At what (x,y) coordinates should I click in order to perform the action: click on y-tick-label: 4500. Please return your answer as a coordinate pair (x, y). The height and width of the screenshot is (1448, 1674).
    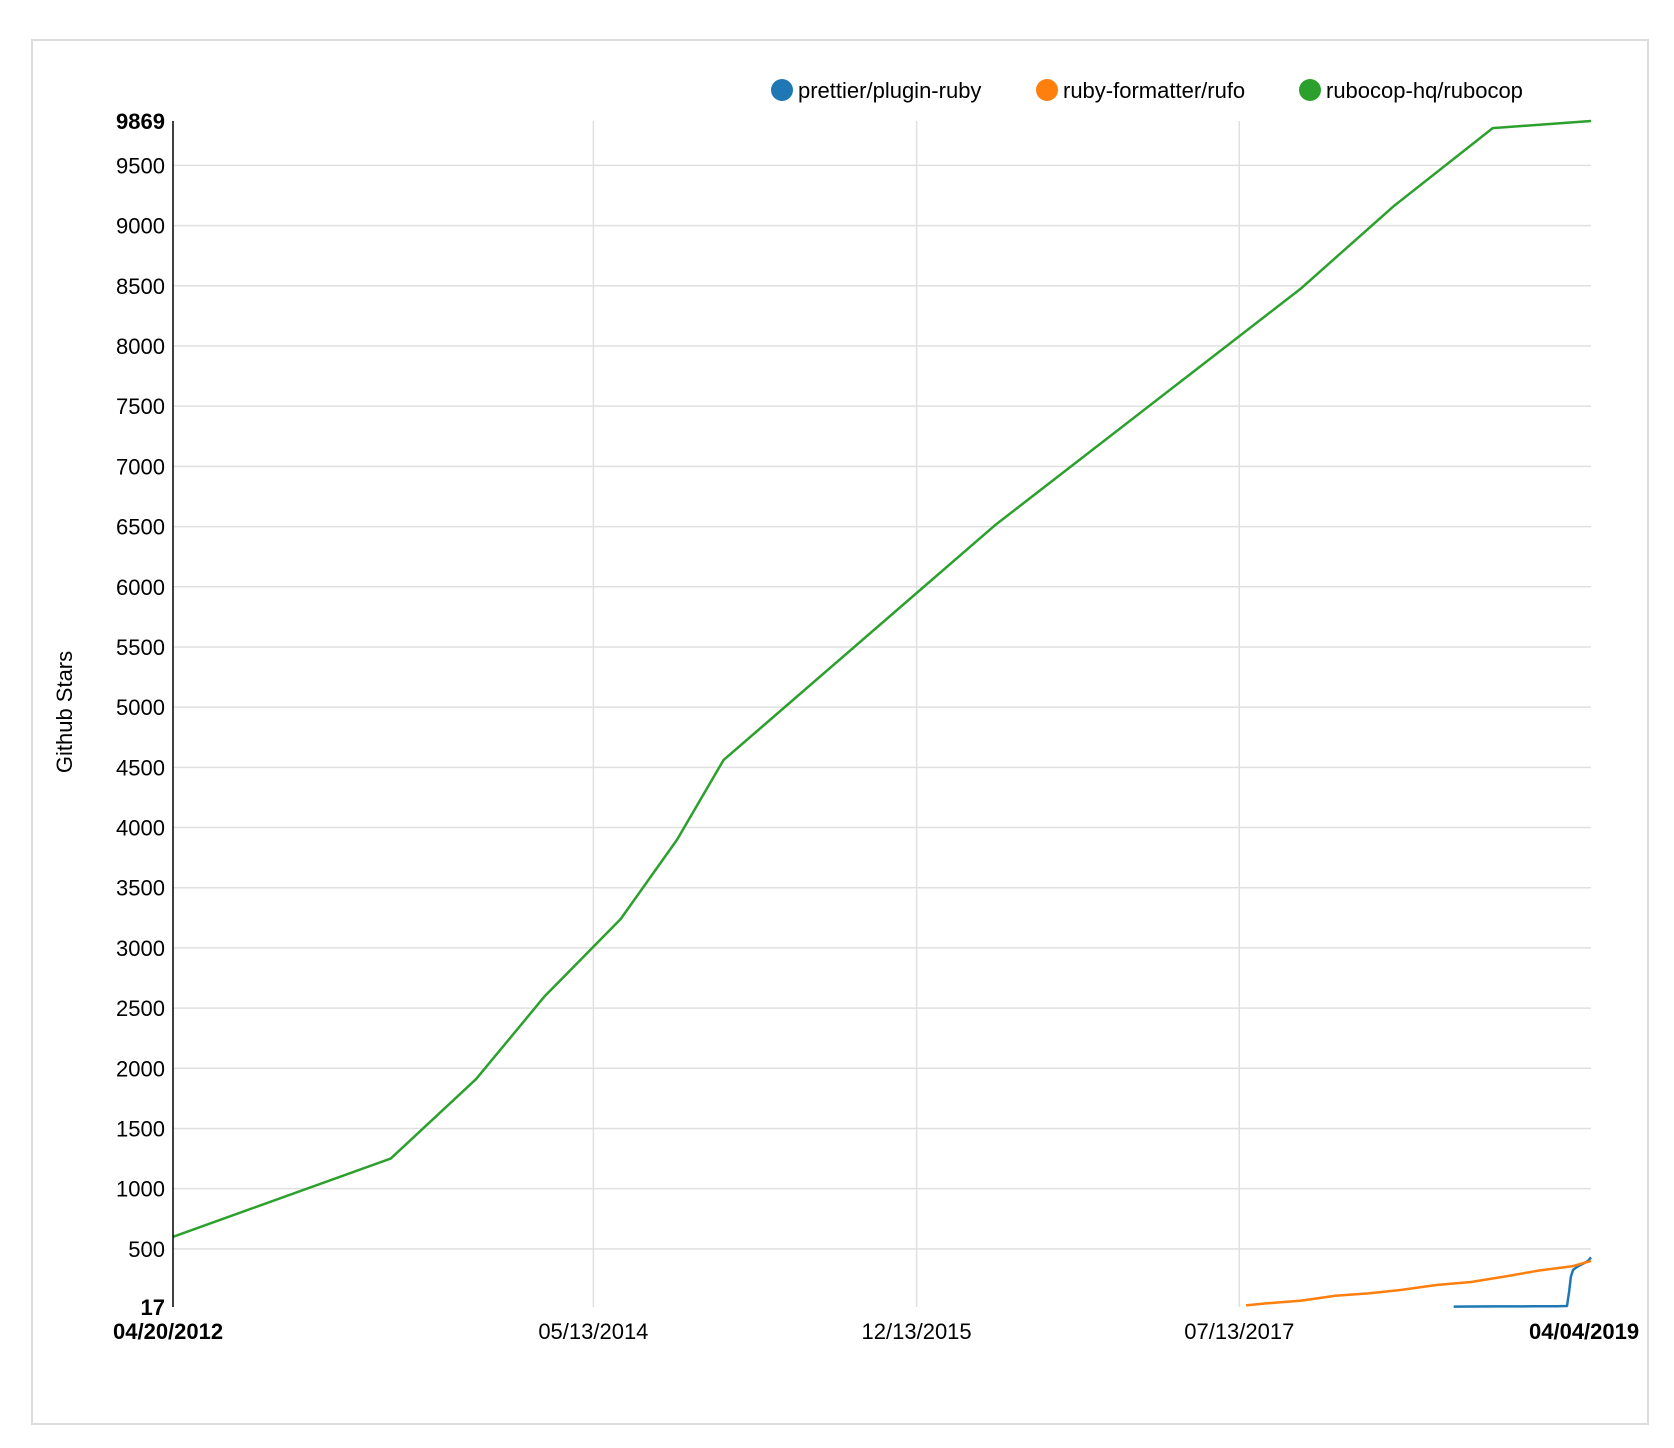
    Looking at the image, I should click on (140, 767).